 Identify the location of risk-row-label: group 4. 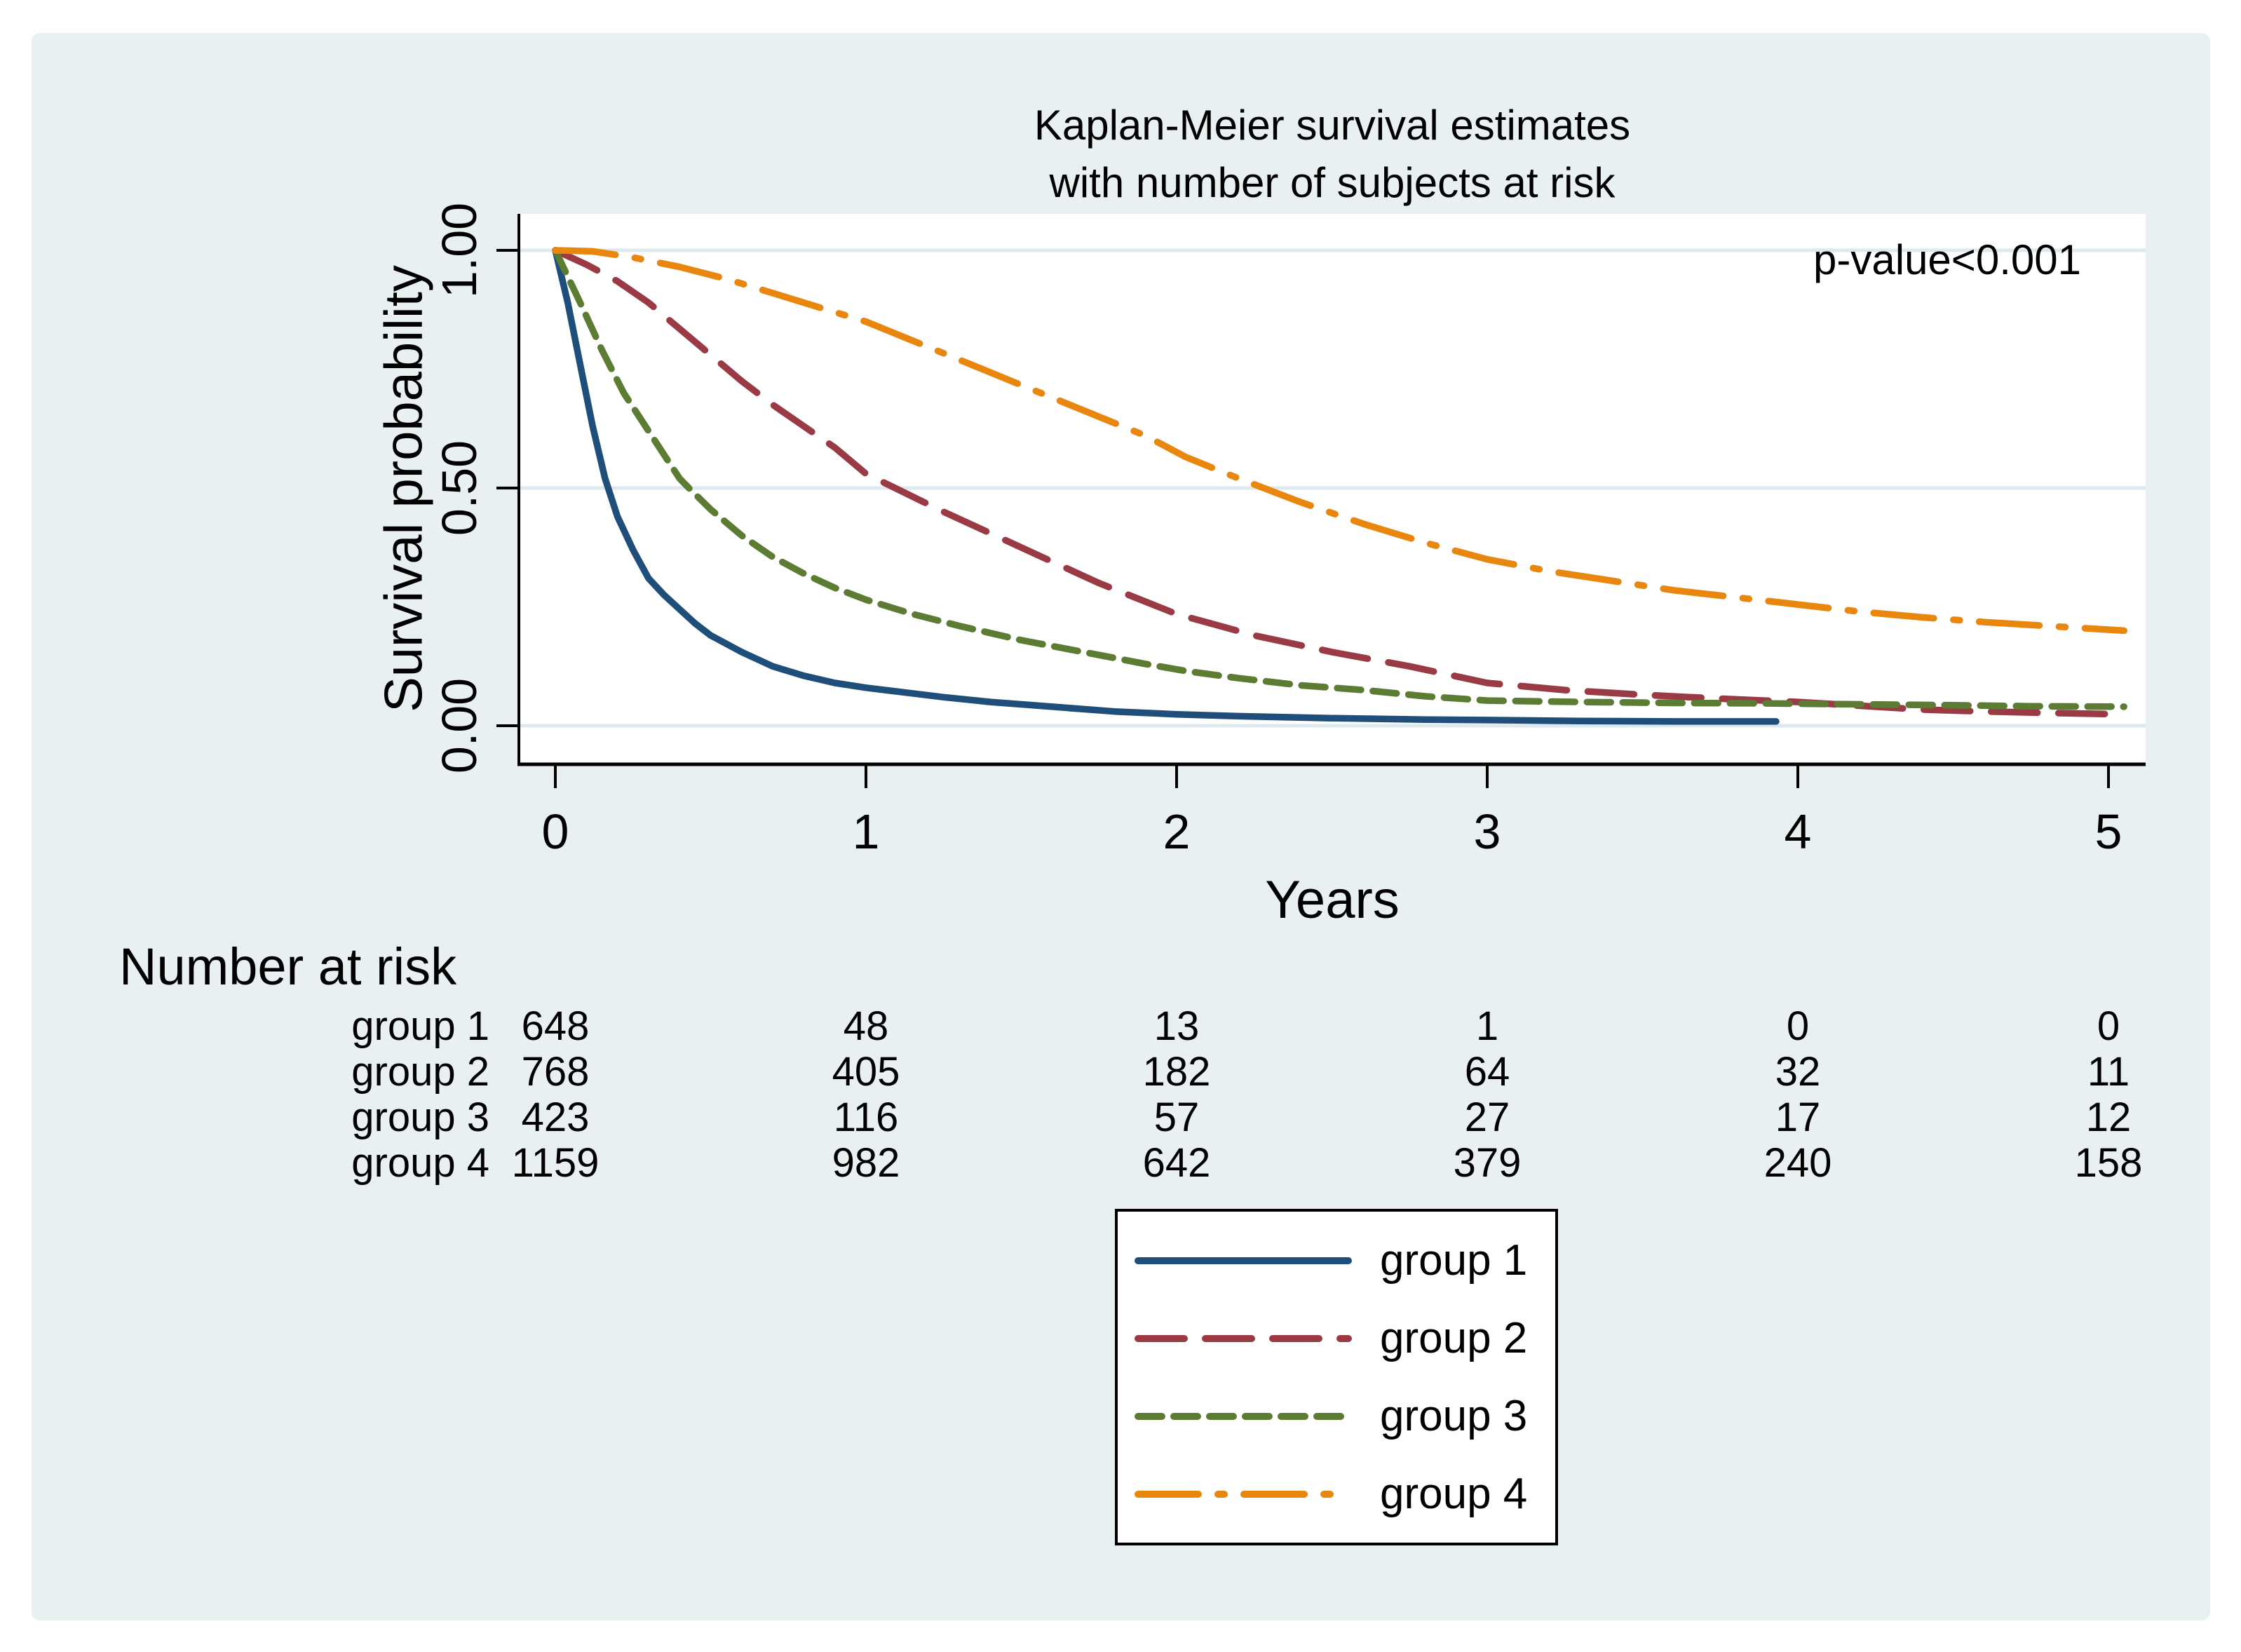
(420, 1163).